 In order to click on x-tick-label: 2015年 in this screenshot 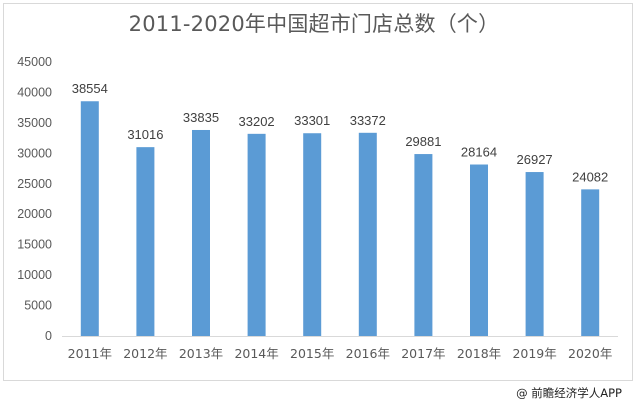, I will do `click(312, 353)`.